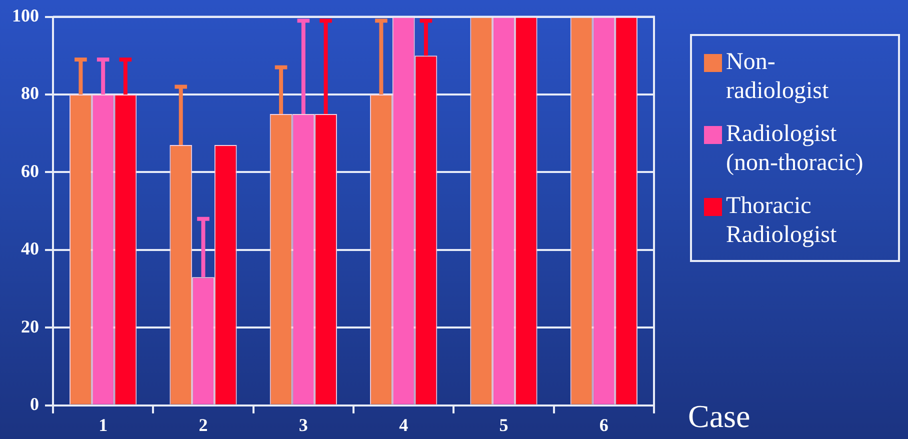  I want to click on y-tick-label: 40, so click(30, 248).